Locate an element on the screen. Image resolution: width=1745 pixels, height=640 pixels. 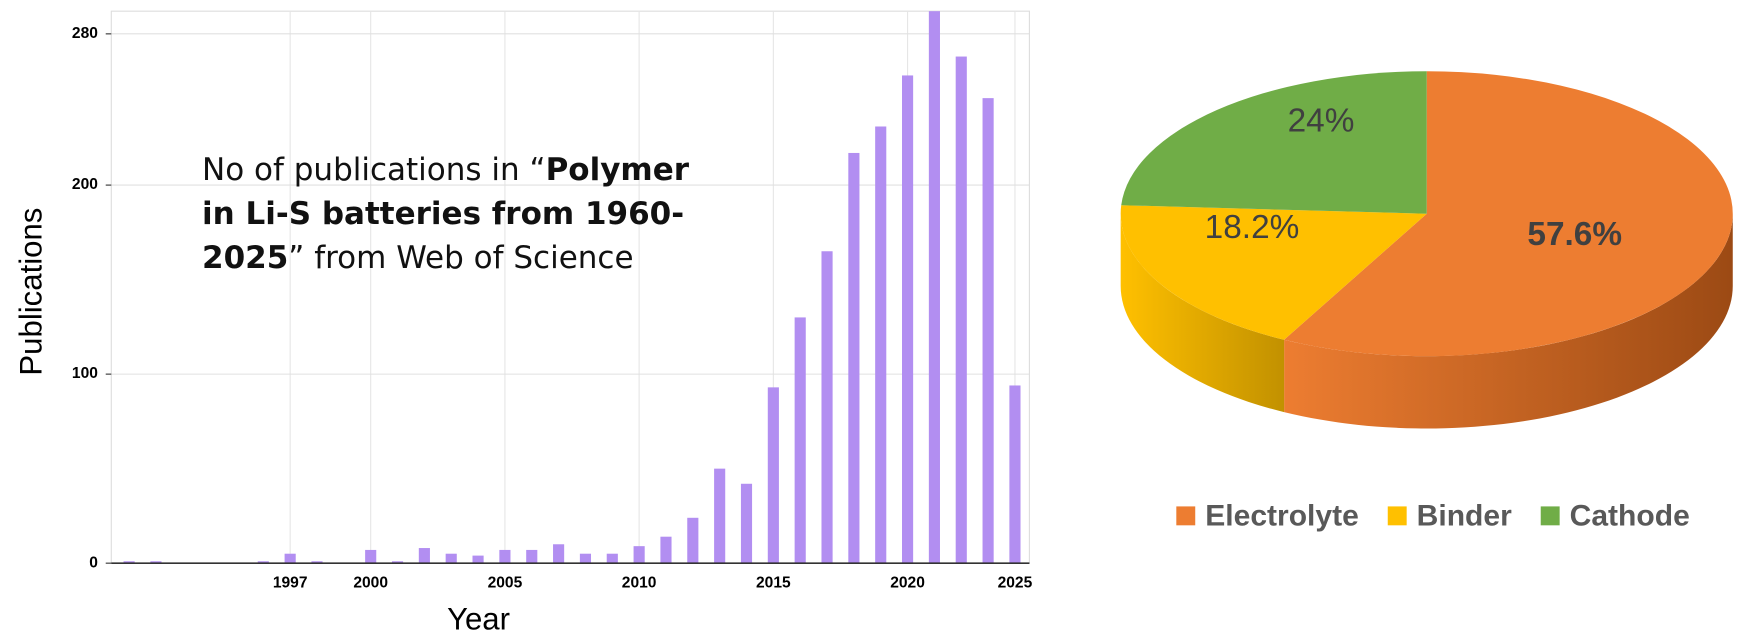
y-axis-title: Publications is located at coordinates (31, 292).